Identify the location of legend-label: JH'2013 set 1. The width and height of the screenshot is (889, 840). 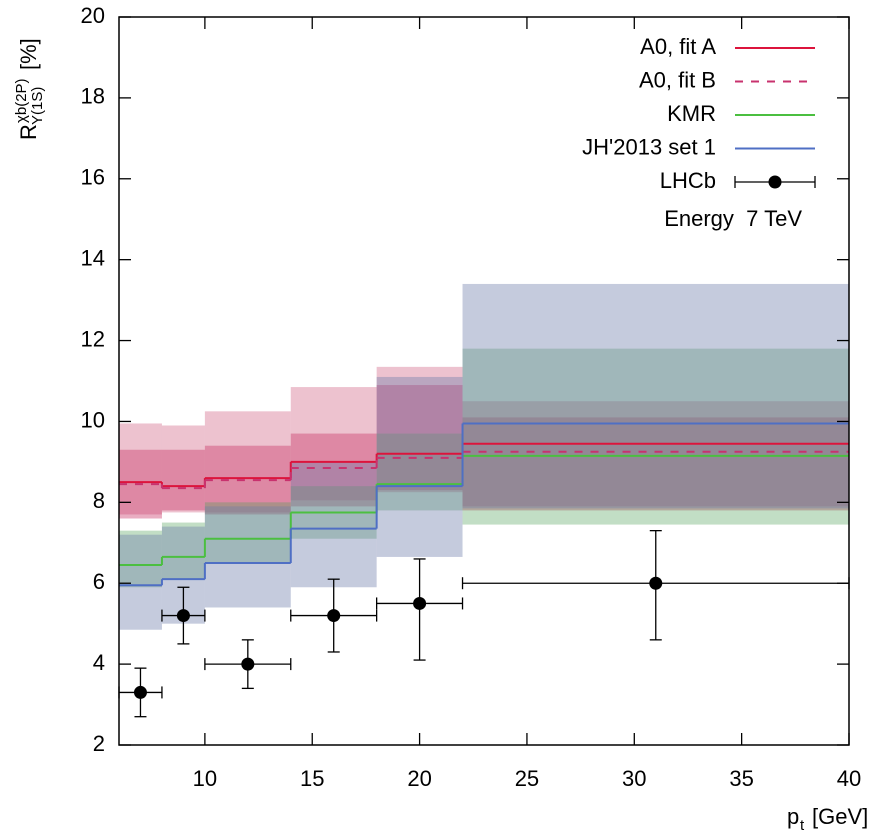
(649, 146).